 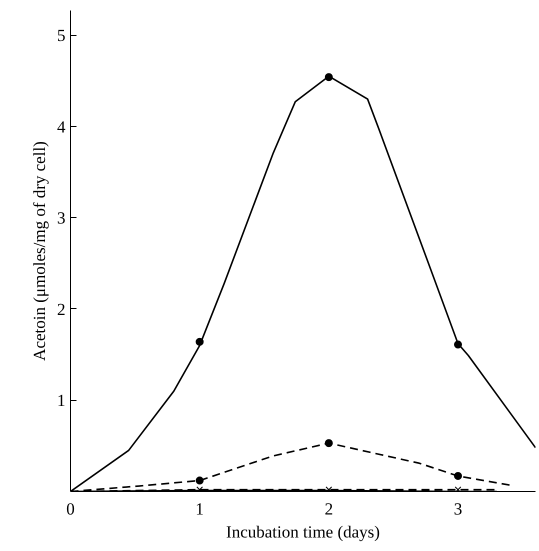 I want to click on x-tick-label: 0, so click(x=70, y=509).